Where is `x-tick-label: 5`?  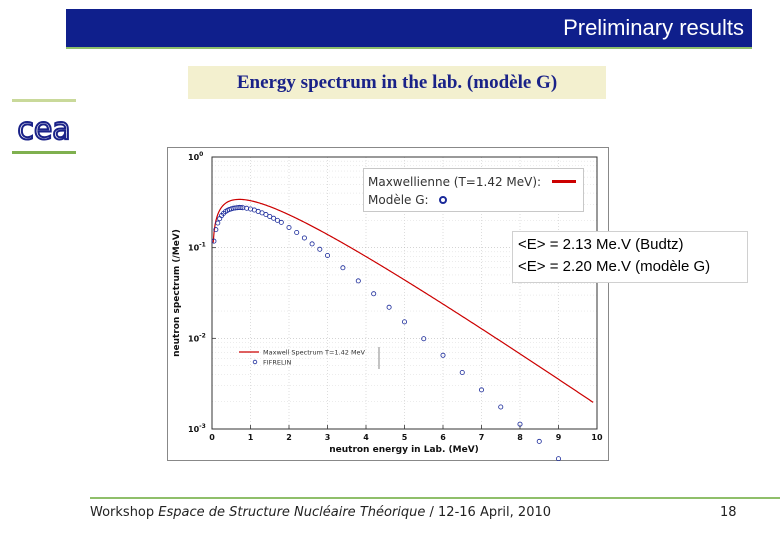 x-tick-label: 5 is located at coordinates (405, 437).